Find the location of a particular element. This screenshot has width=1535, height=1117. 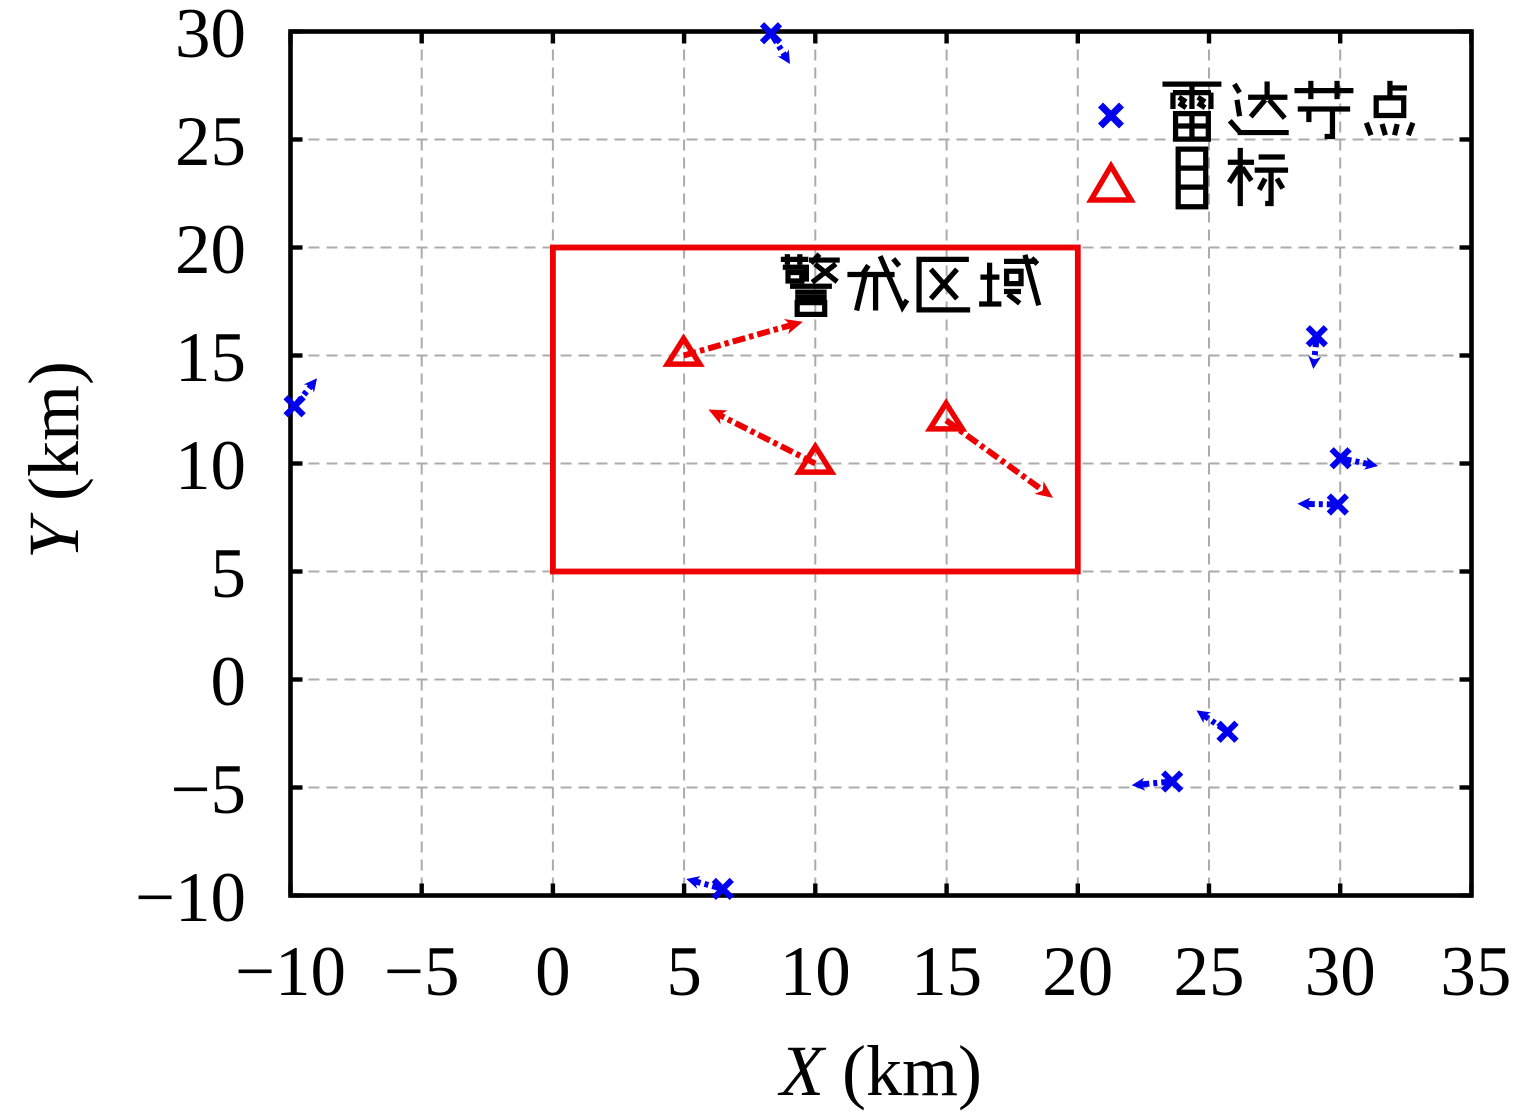

svg-text: X (km) is located at coordinates (879, 1071).